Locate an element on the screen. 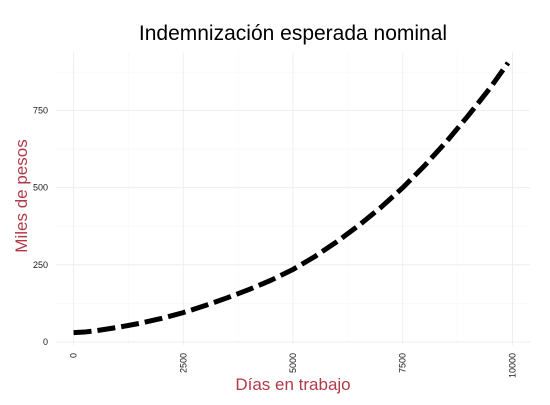 The image size is (550, 405). y-tick-label: 500 is located at coordinates (40, 188).